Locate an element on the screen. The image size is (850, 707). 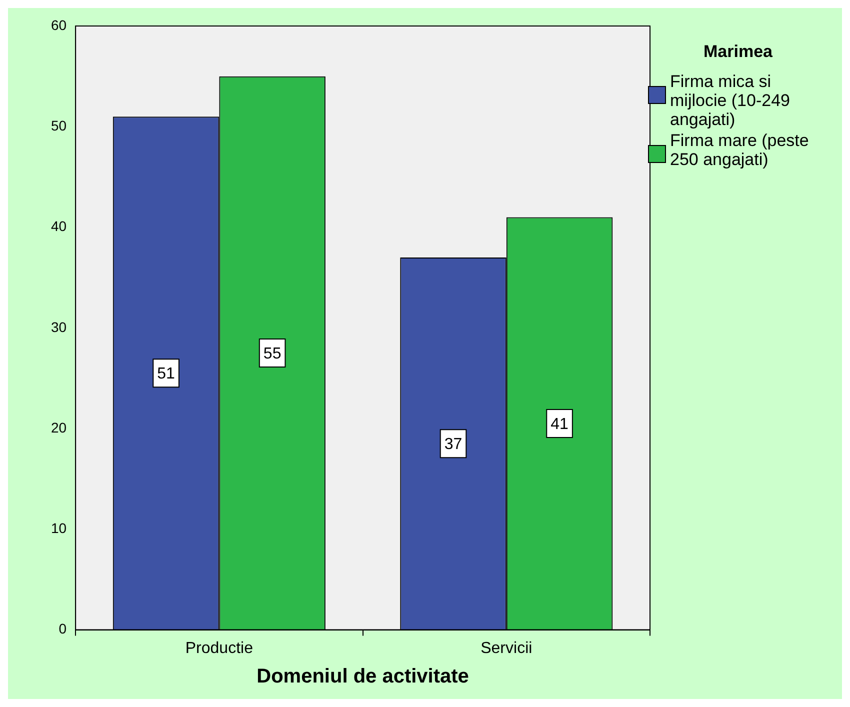
legend-label: Firma mare (peste 250 angajati) is located at coordinates (740, 150).